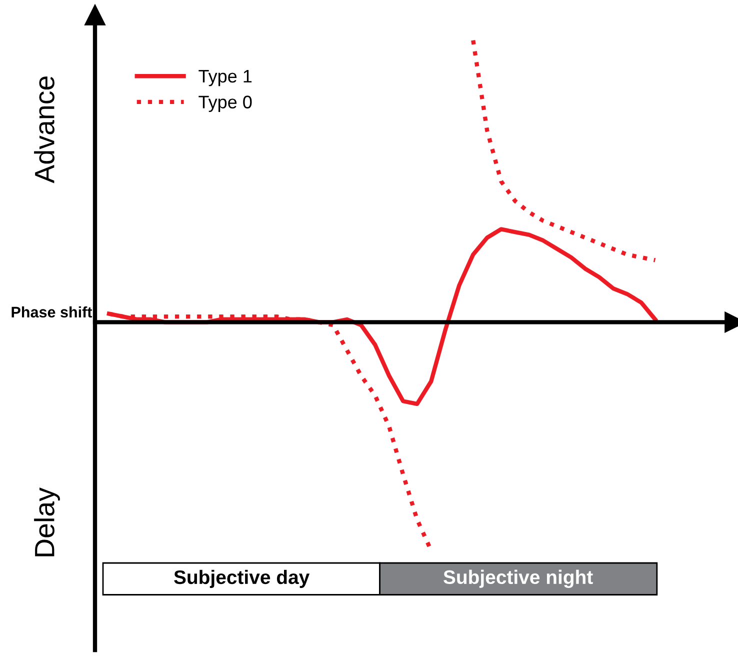 Image resolution: width=738 pixels, height=657 pixels. Describe the element at coordinates (225, 78) in the screenshot. I see `legend-label: Type 1` at that location.